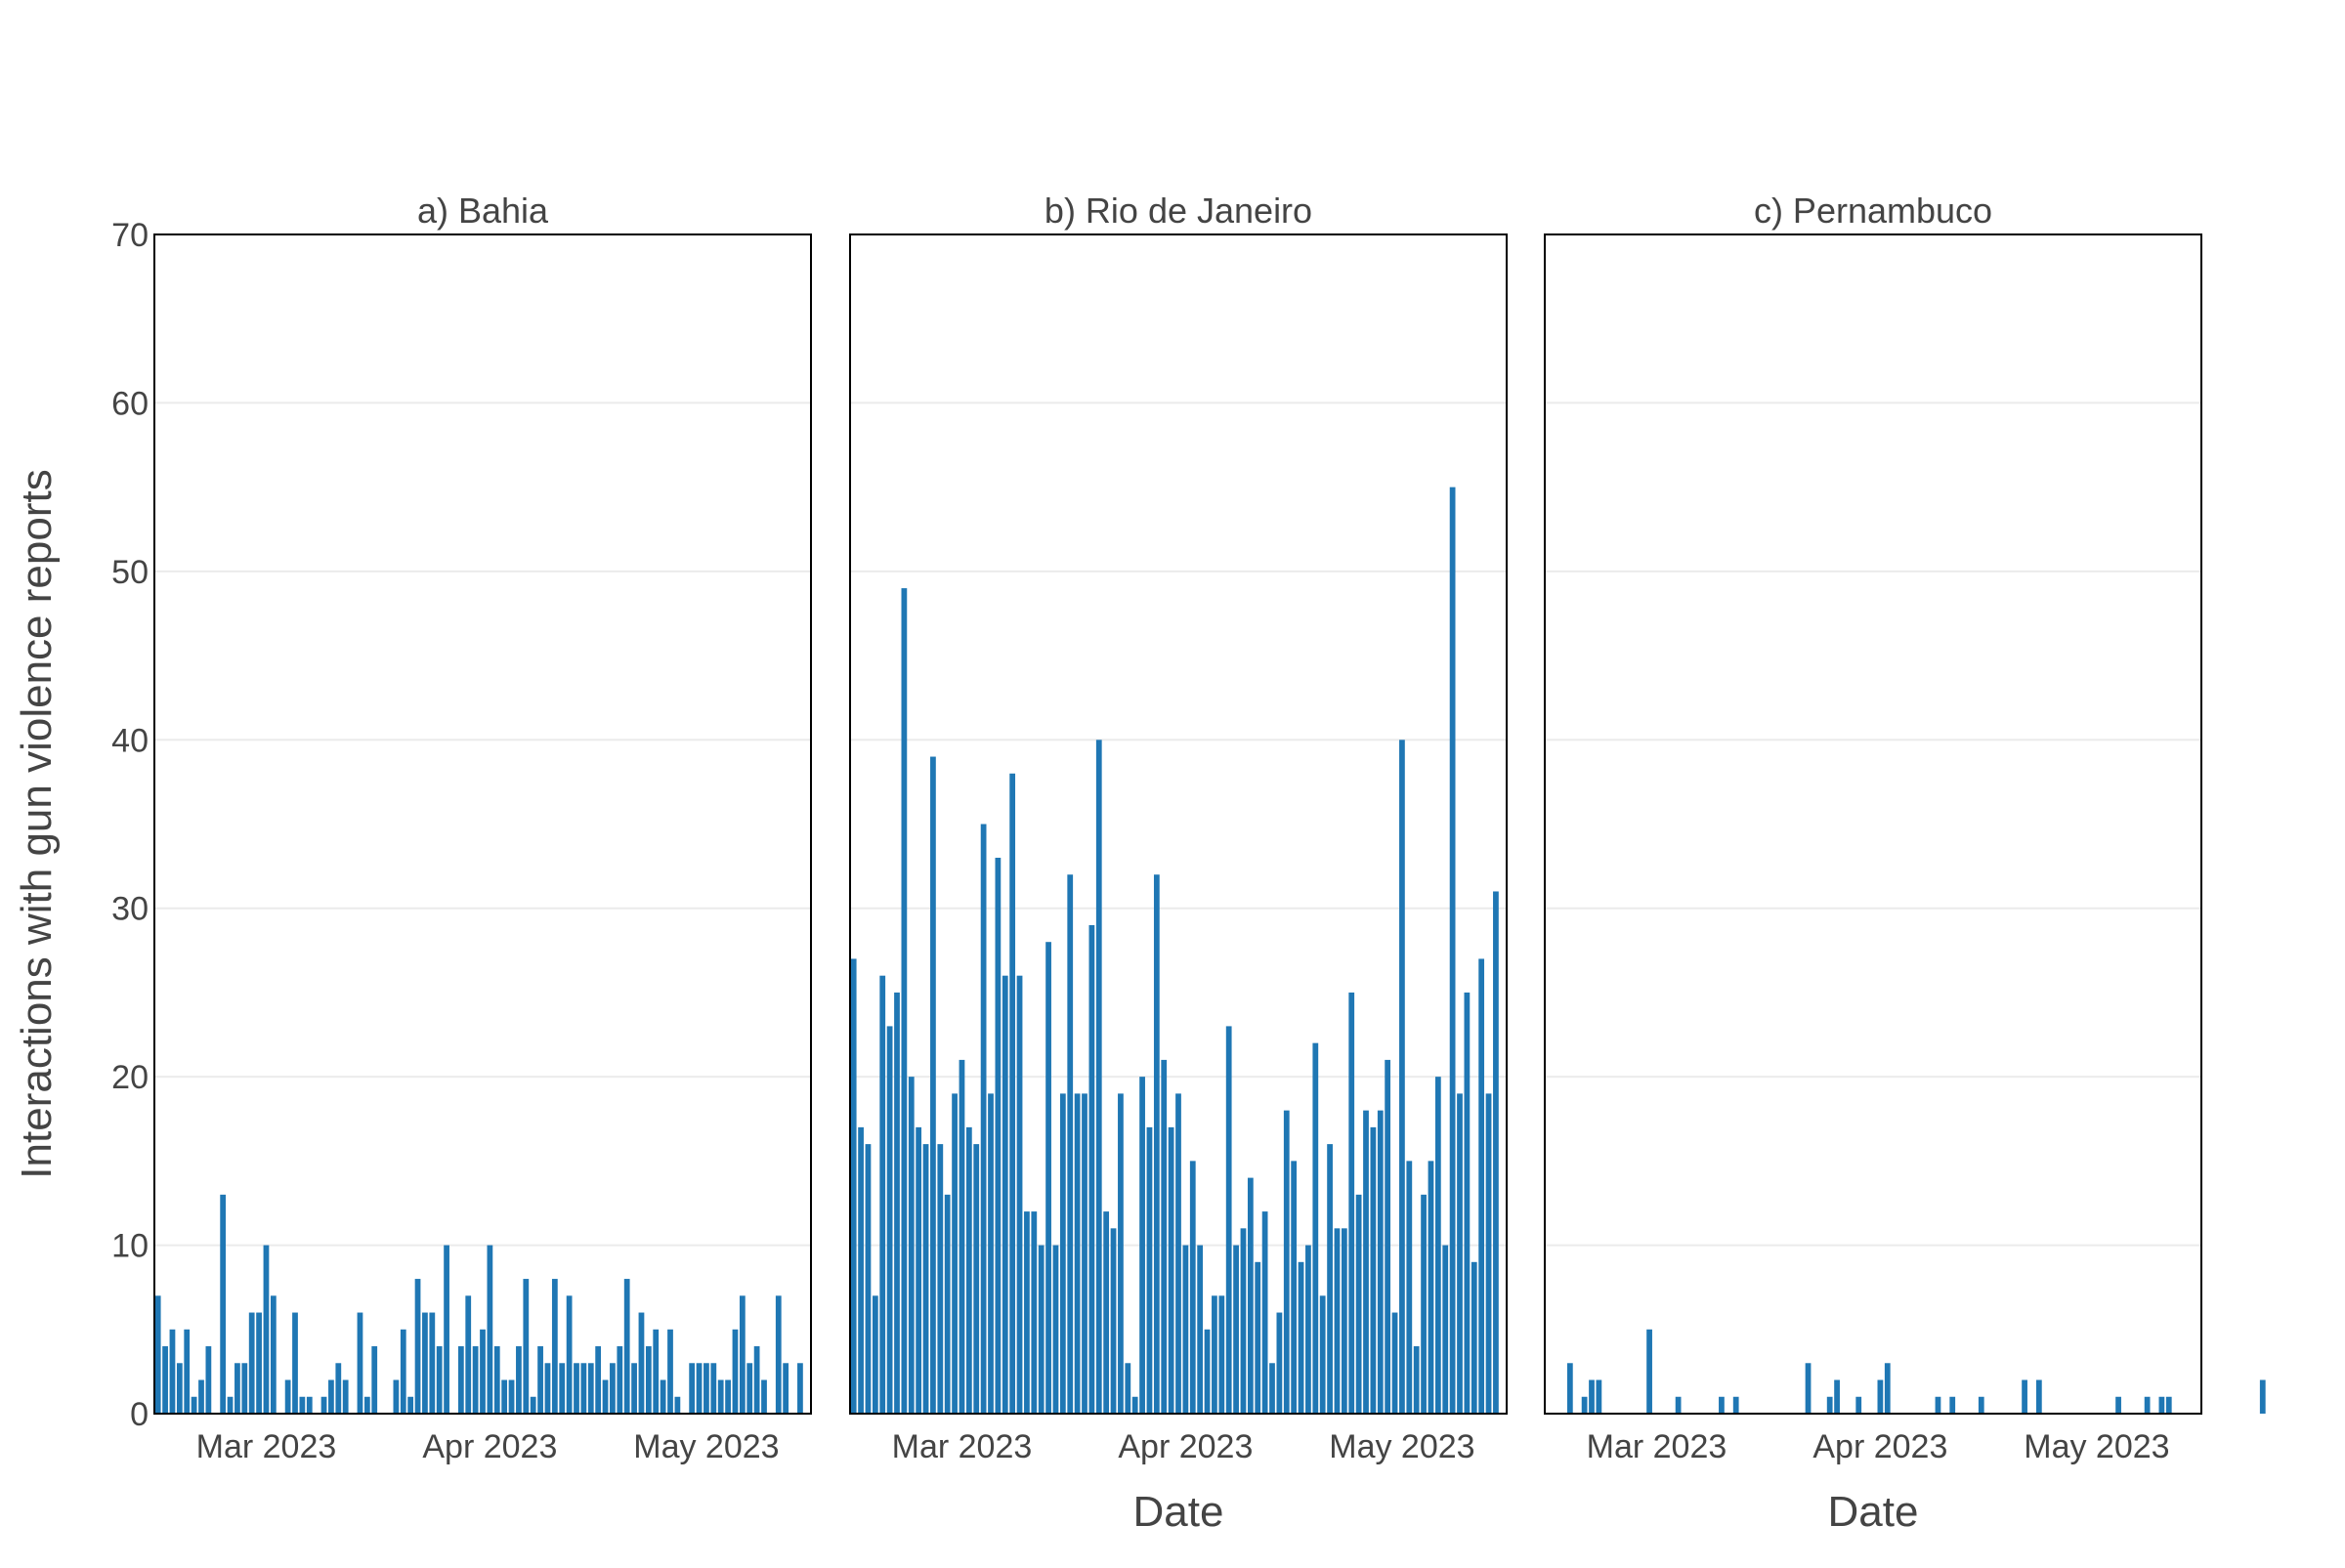 This screenshot has height=1568, width=2345. I want to click on panel-title: c) Pernambuco, so click(1873, 211).